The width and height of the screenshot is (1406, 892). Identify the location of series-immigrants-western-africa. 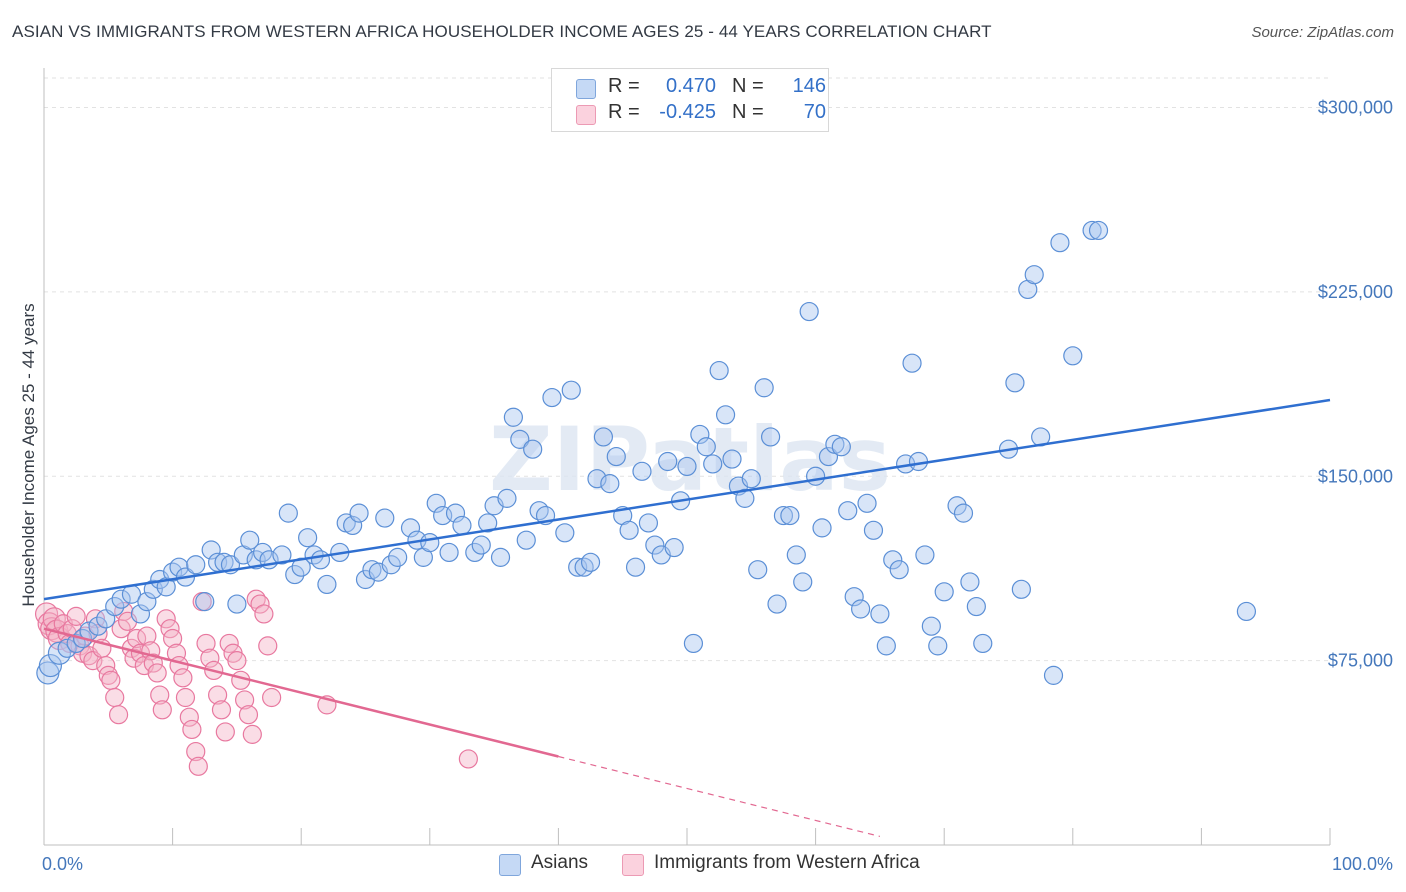
(256, 682).